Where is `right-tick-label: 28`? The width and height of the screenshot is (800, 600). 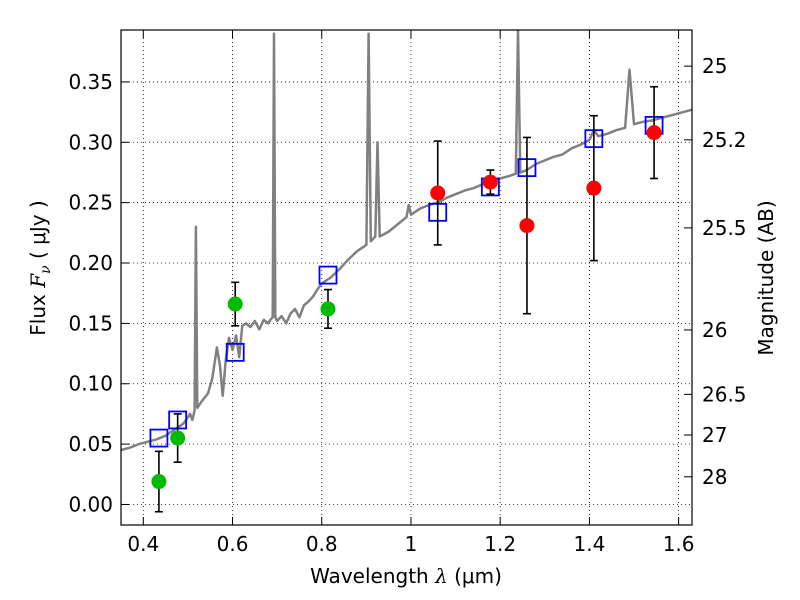
right-tick-label: 28 is located at coordinates (714, 477).